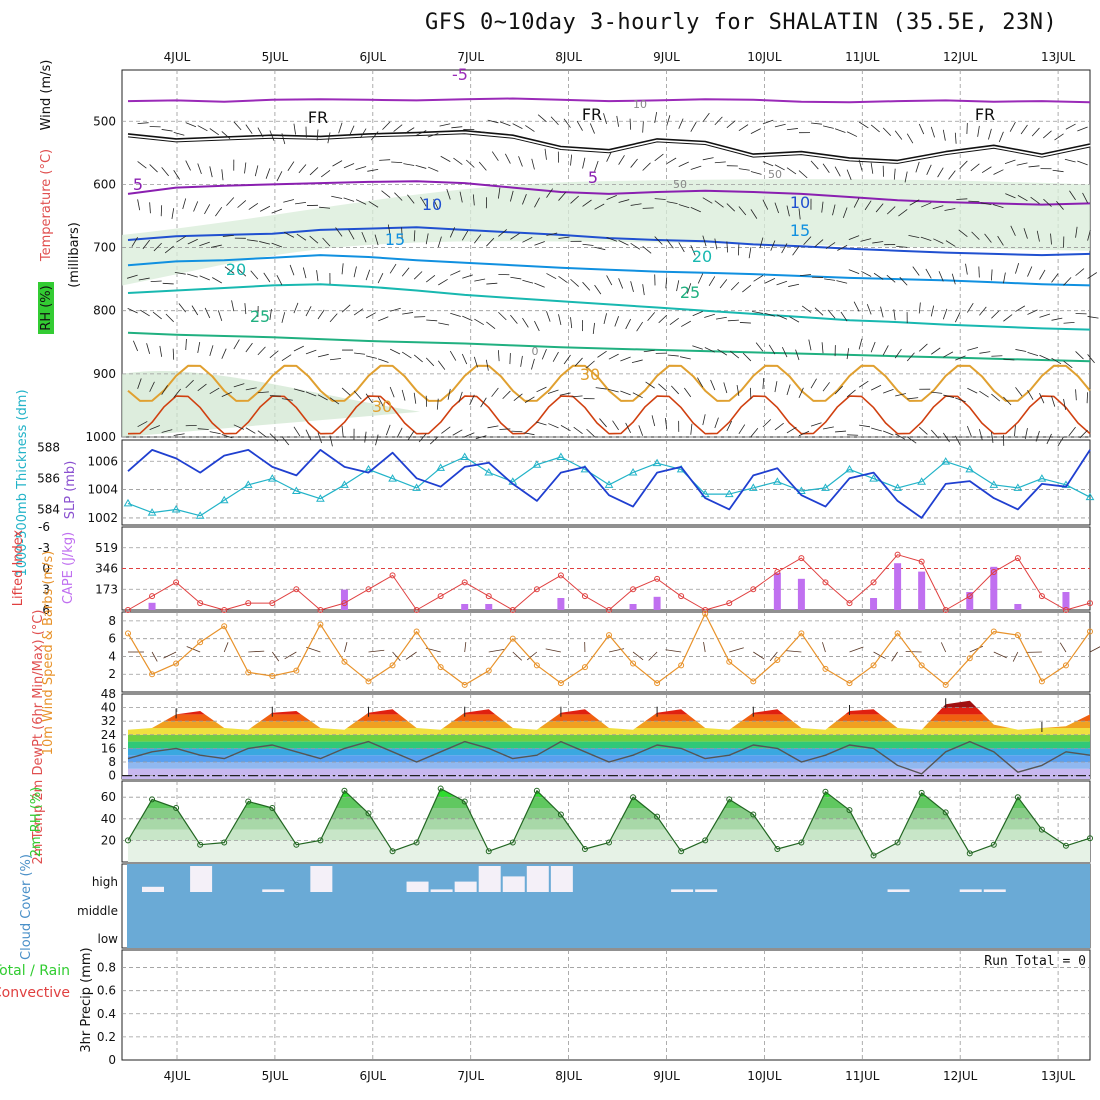 This screenshot has height=1100, width=1100. Describe the element at coordinates (775, 174) in the screenshot. I see `contour-label: 50` at that location.